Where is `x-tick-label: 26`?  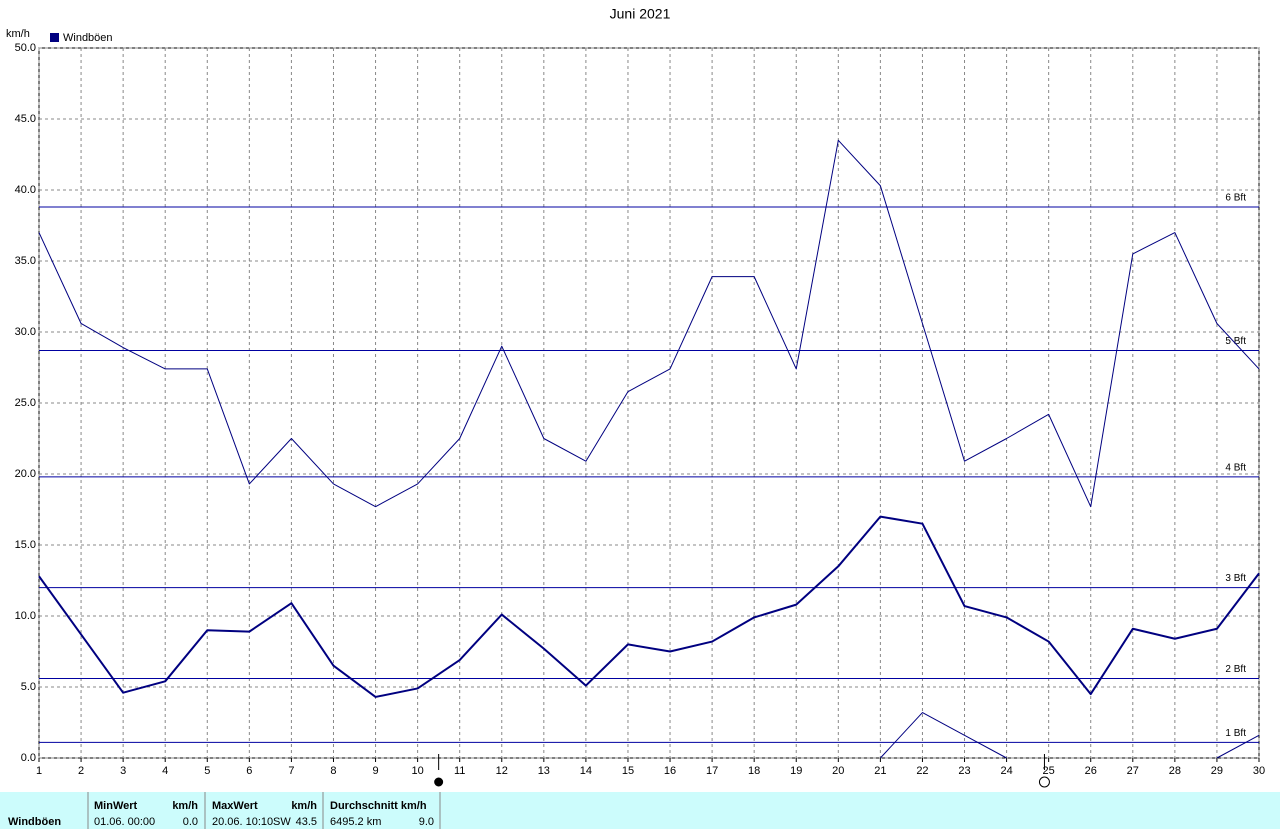
x-tick-label: 26 is located at coordinates (1091, 771).